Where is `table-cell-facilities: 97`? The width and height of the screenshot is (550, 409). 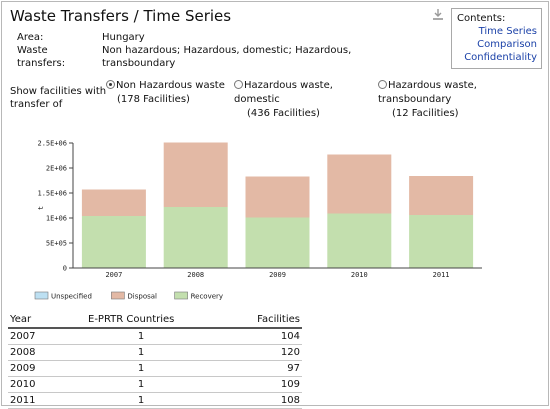 table-cell-facilities: 97 is located at coordinates (256, 368).